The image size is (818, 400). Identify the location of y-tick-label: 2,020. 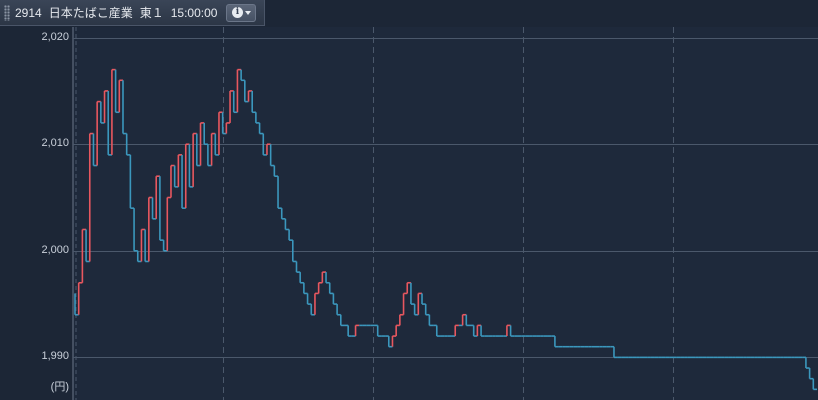
(55, 36).